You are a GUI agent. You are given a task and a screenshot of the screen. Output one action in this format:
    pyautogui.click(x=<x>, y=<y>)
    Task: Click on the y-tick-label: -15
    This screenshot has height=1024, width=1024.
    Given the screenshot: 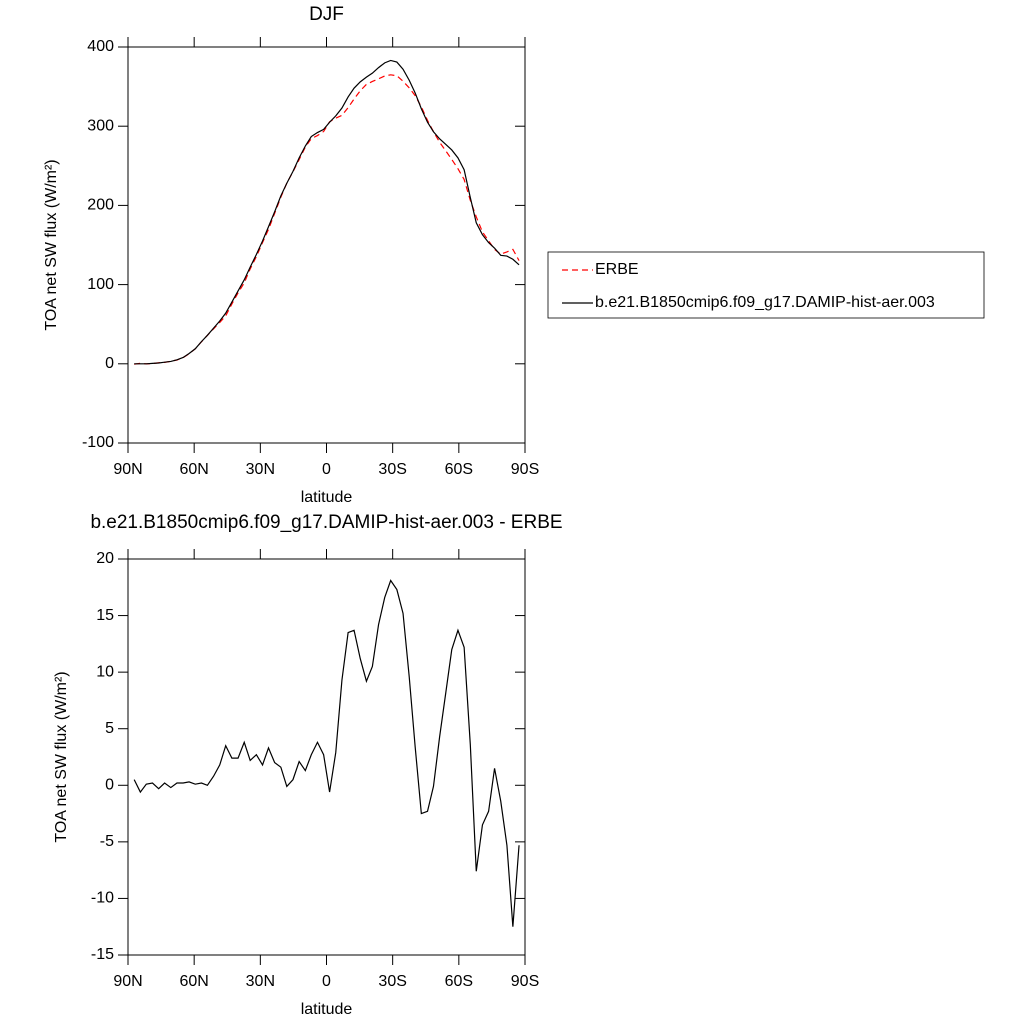 What is the action you would take?
    pyautogui.click(x=102, y=954)
    